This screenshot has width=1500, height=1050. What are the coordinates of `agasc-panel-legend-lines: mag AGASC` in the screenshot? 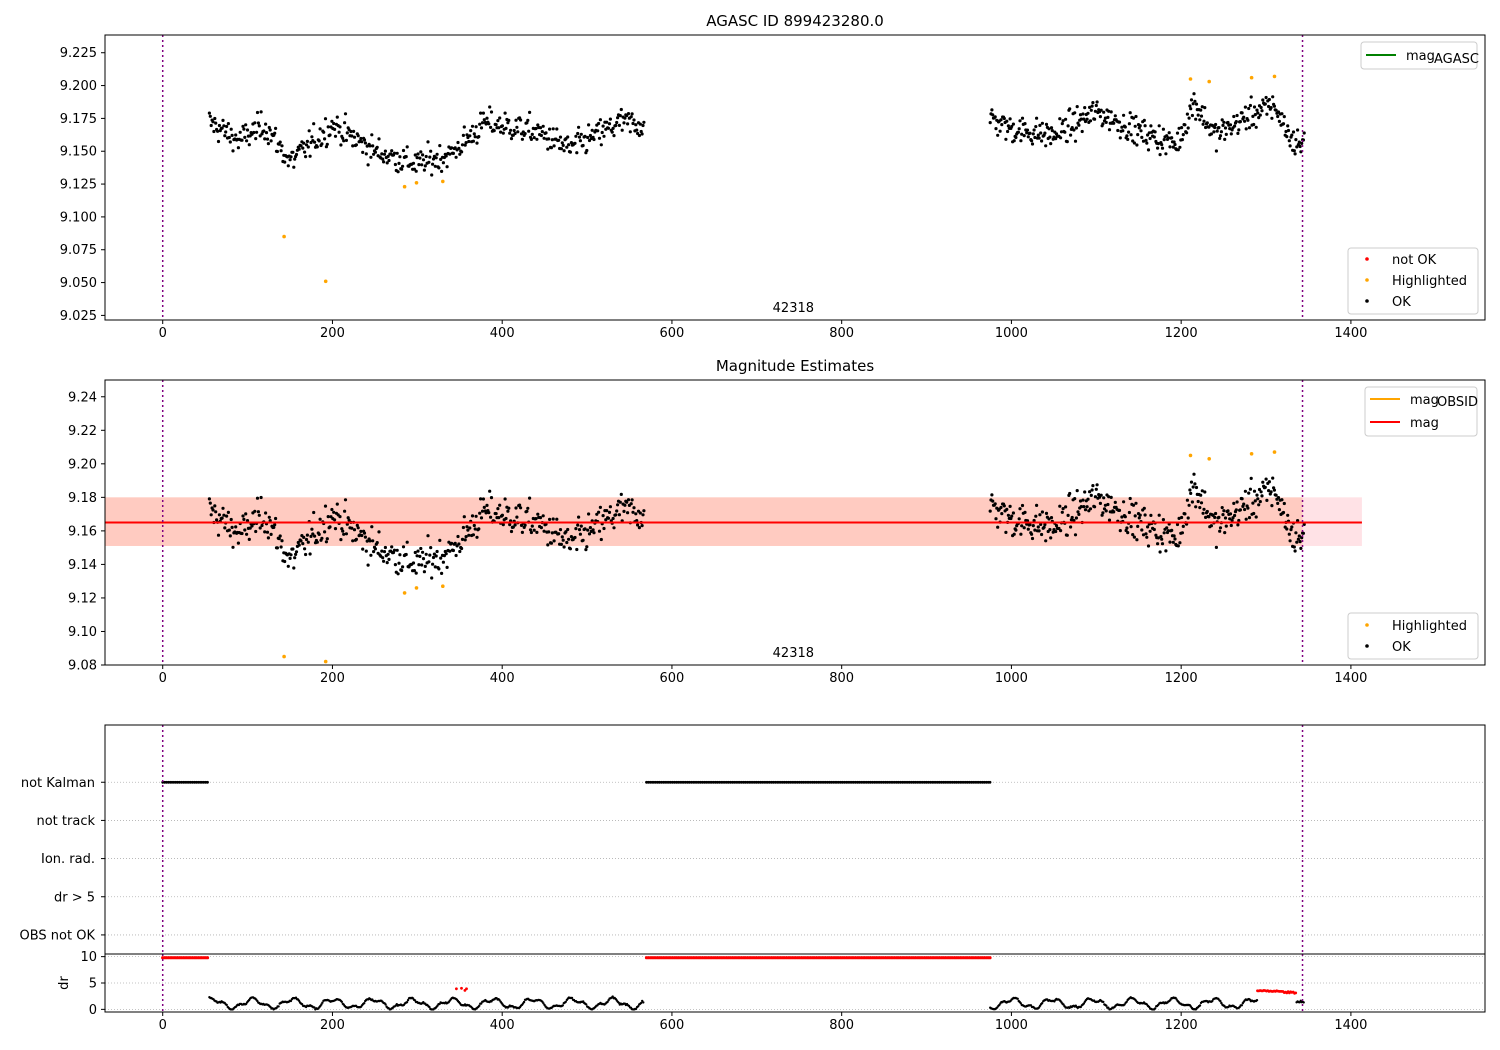 It's located at (1419, 55).